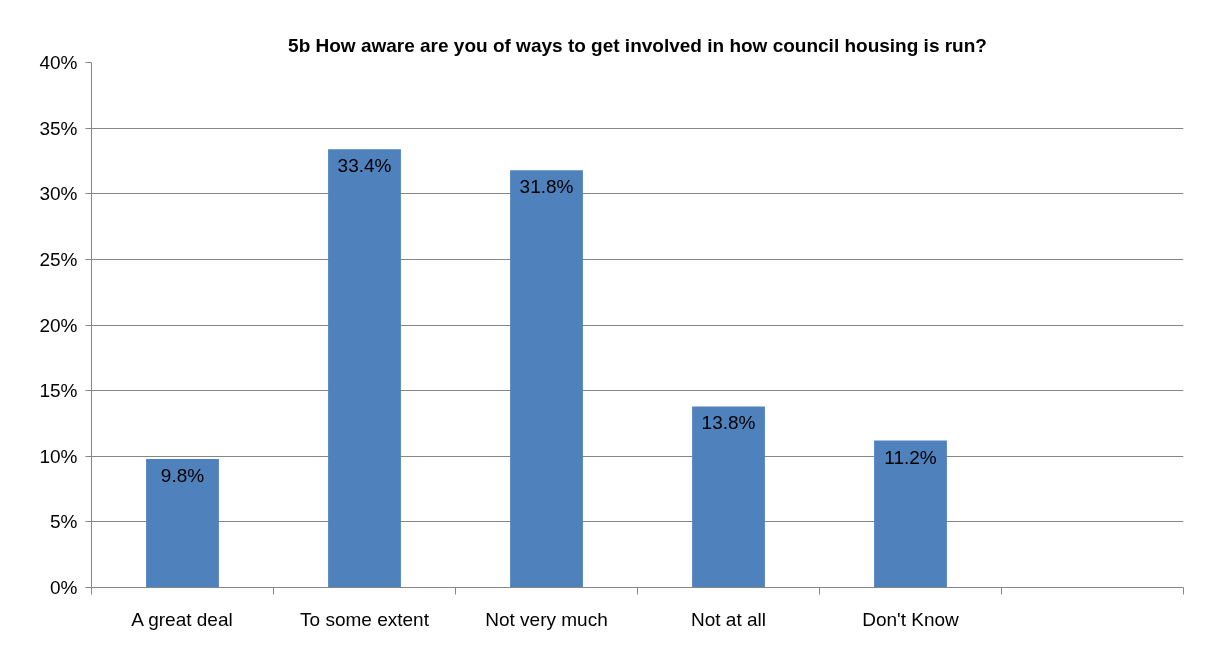 This screenshot has width=1212, height=652. What do you see at coordinates (546, 187) in the screenshot?
I see `data-label: 31.8%` at bounding box center [546, 187].